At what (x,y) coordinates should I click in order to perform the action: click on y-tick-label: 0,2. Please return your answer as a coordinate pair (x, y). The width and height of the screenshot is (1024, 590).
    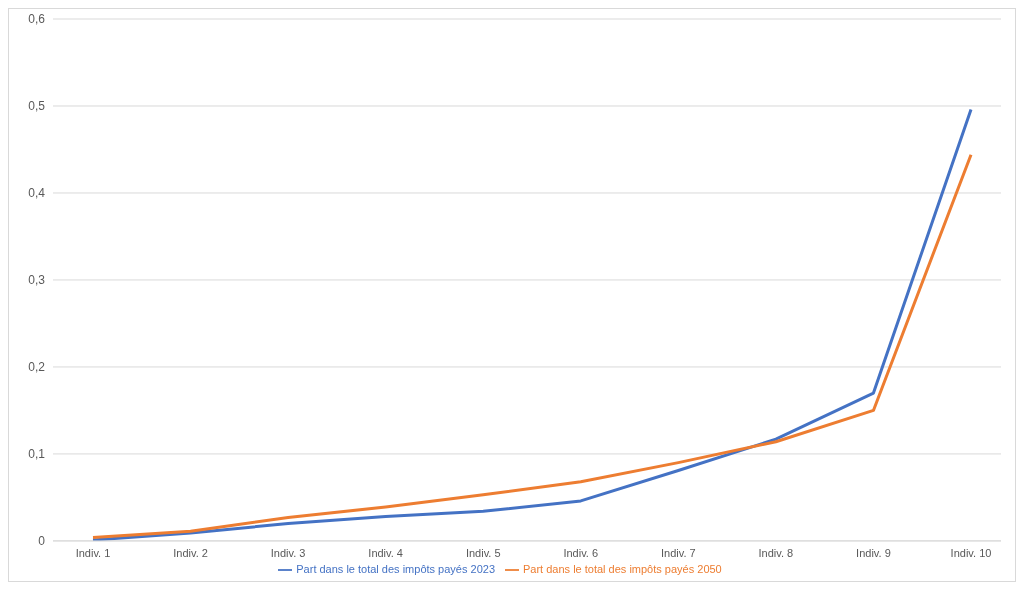
    Looking at the image, I should click on (37, 367).